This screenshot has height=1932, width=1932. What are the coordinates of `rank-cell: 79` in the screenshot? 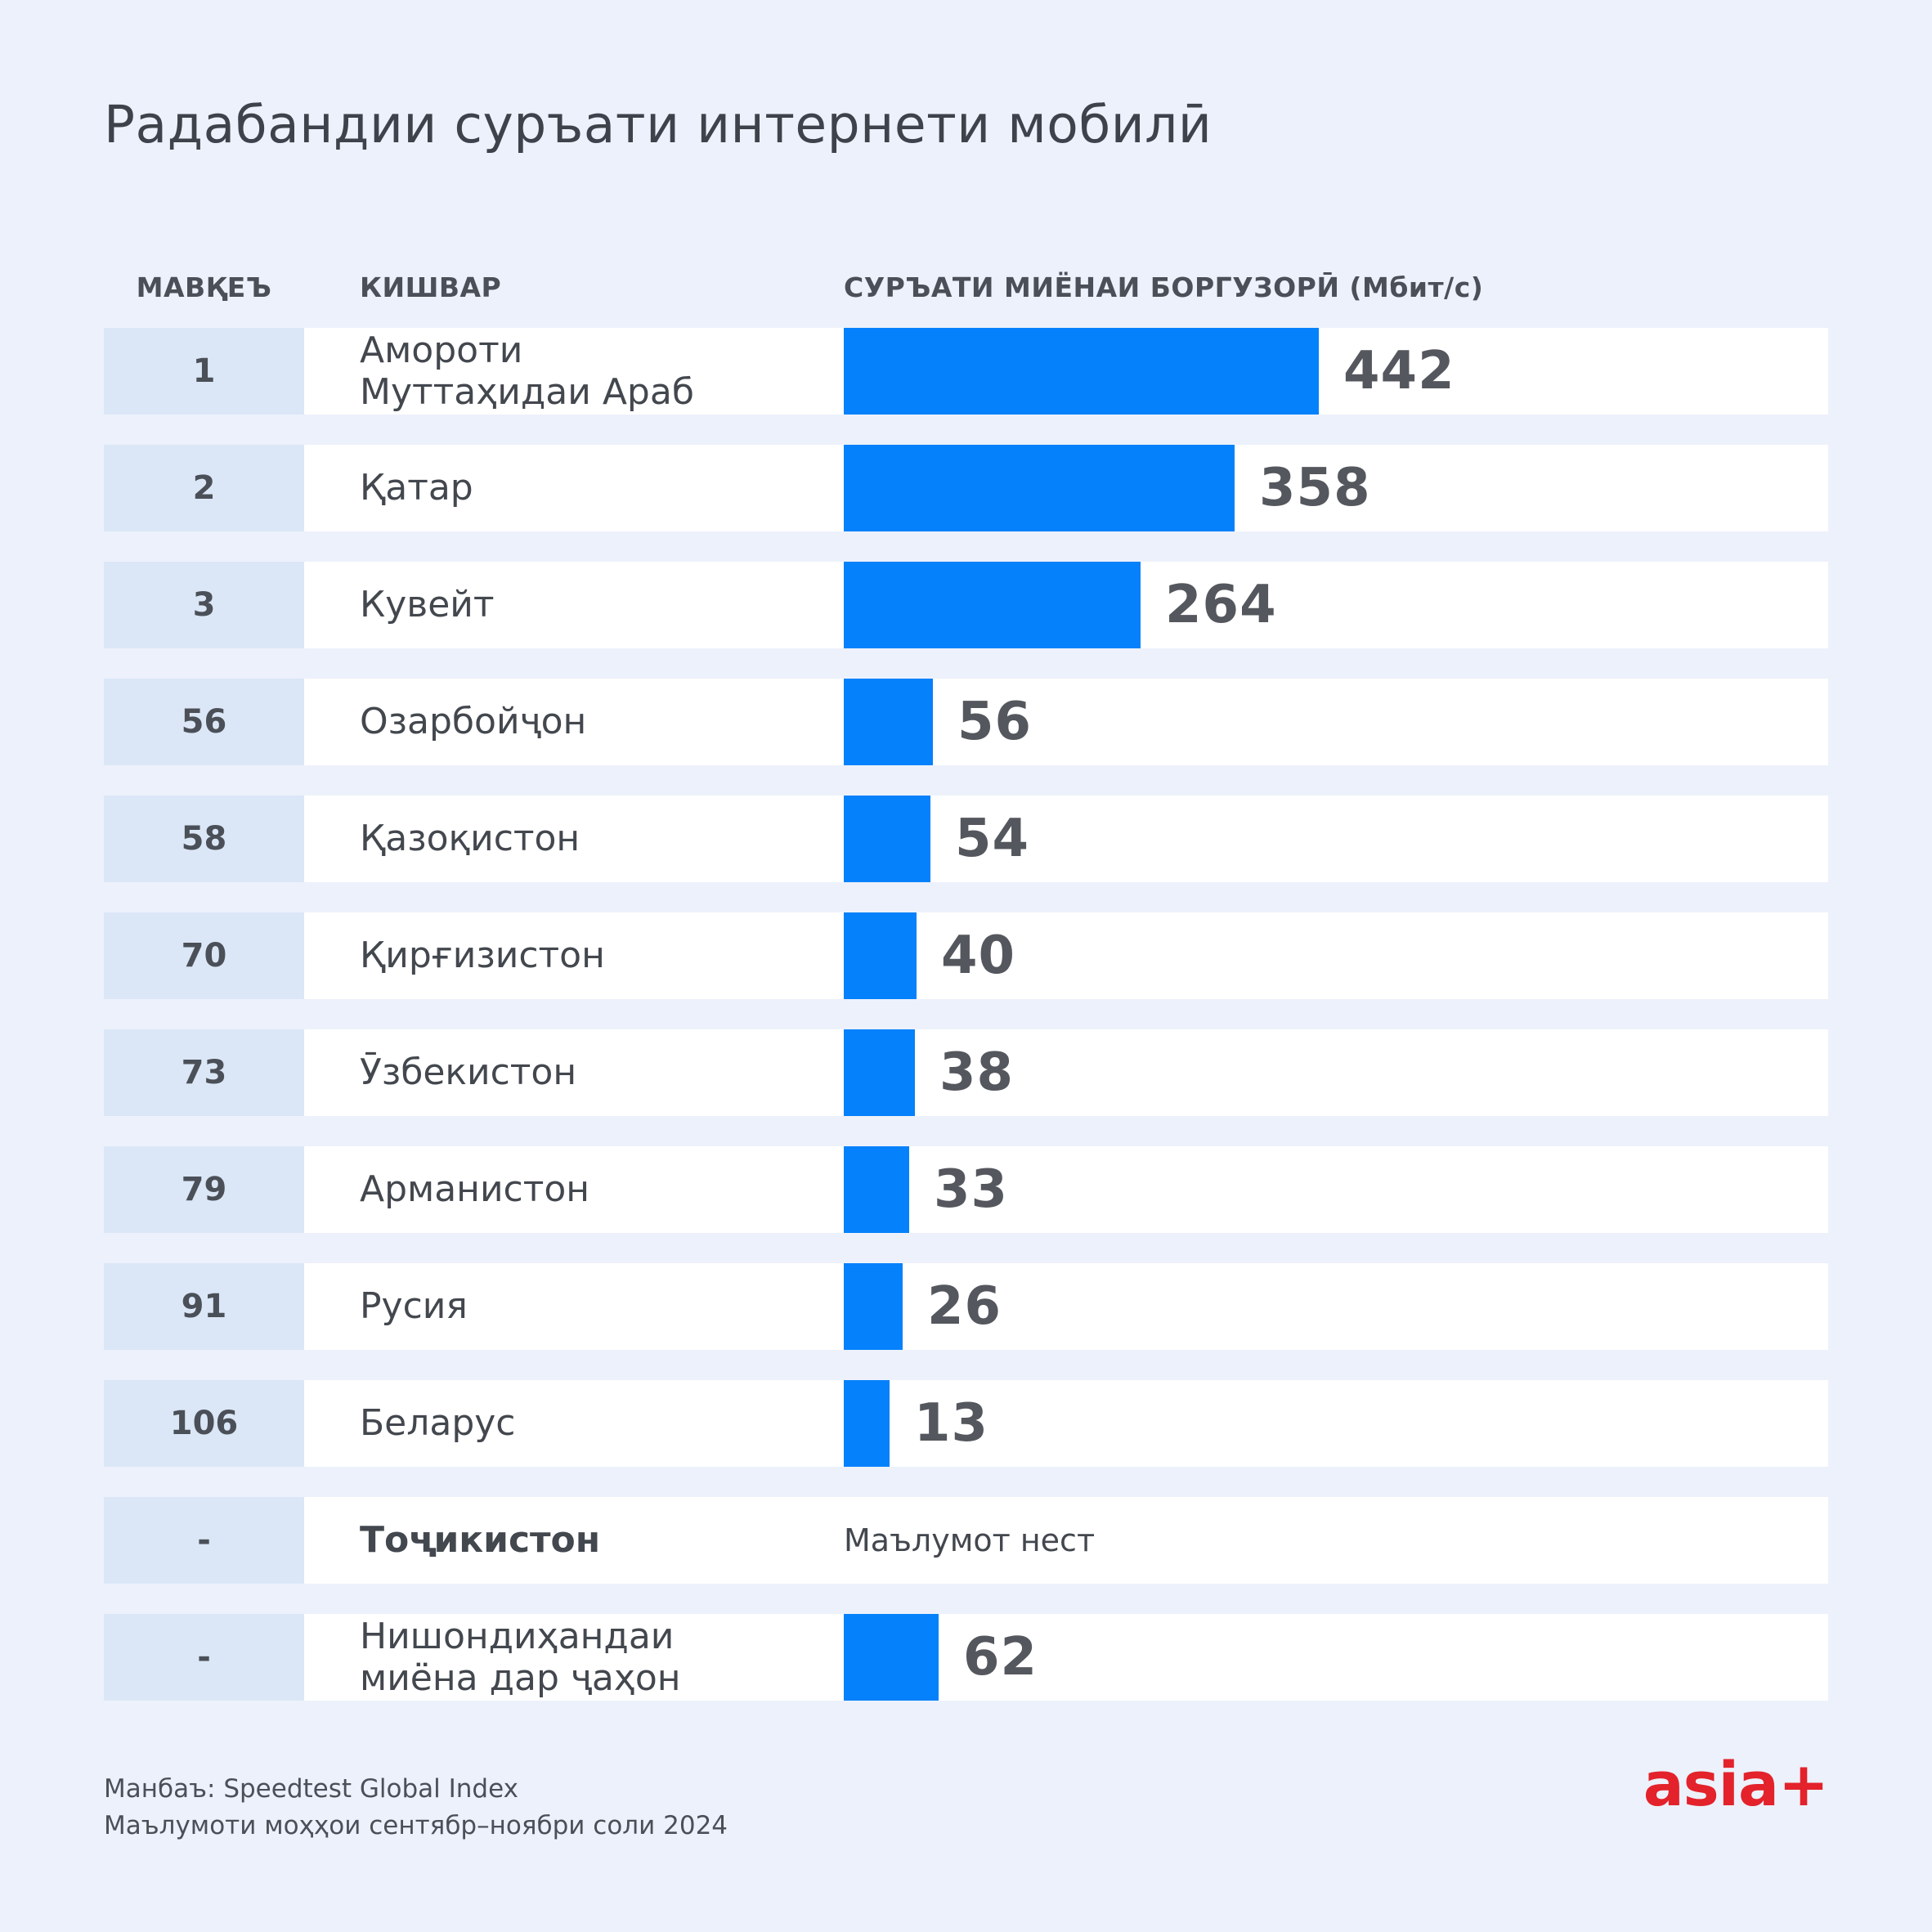 It's located at (204, 1189).